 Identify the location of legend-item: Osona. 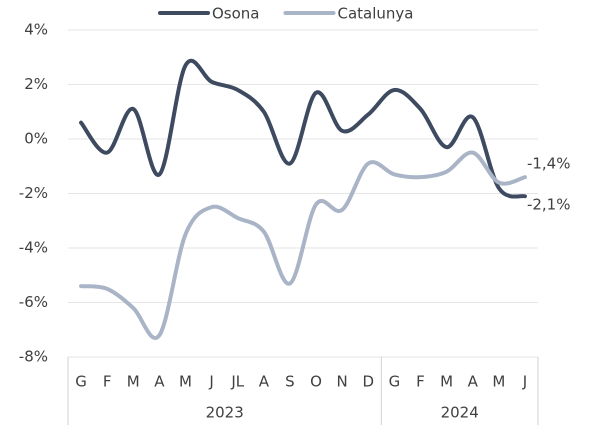
(209, 14).